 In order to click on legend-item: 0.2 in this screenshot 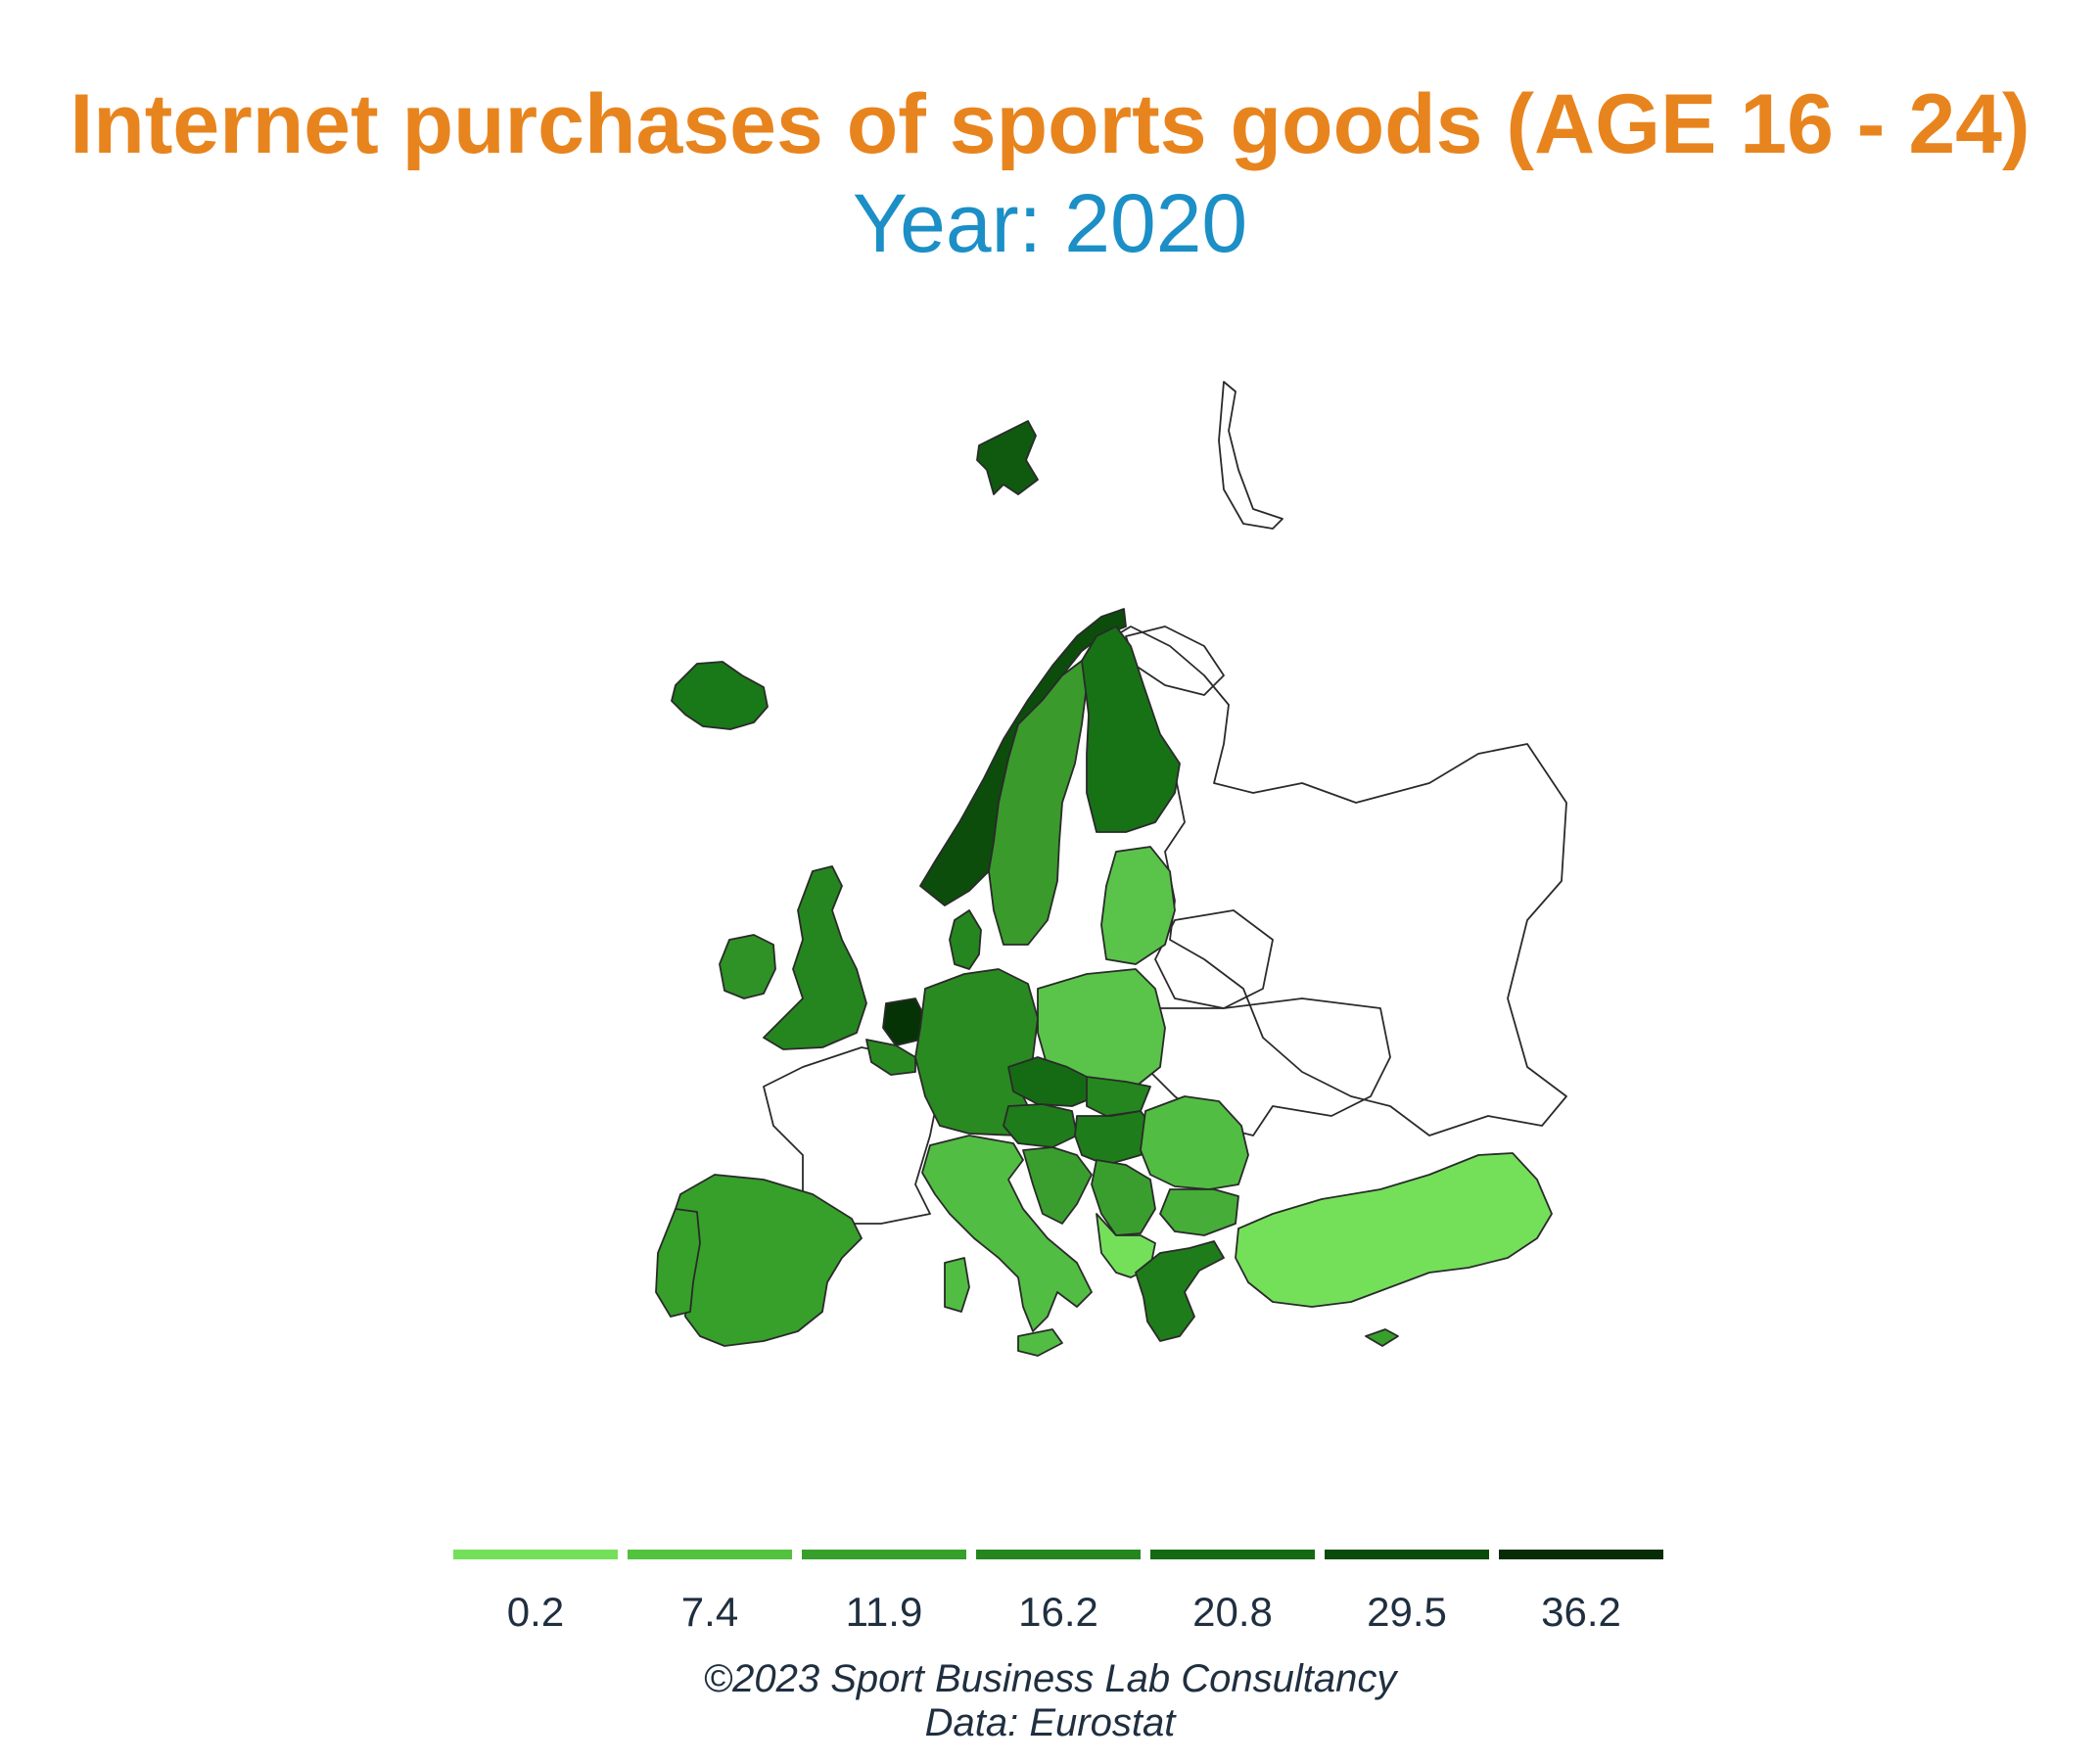, I will do `click(535, 1594)`.